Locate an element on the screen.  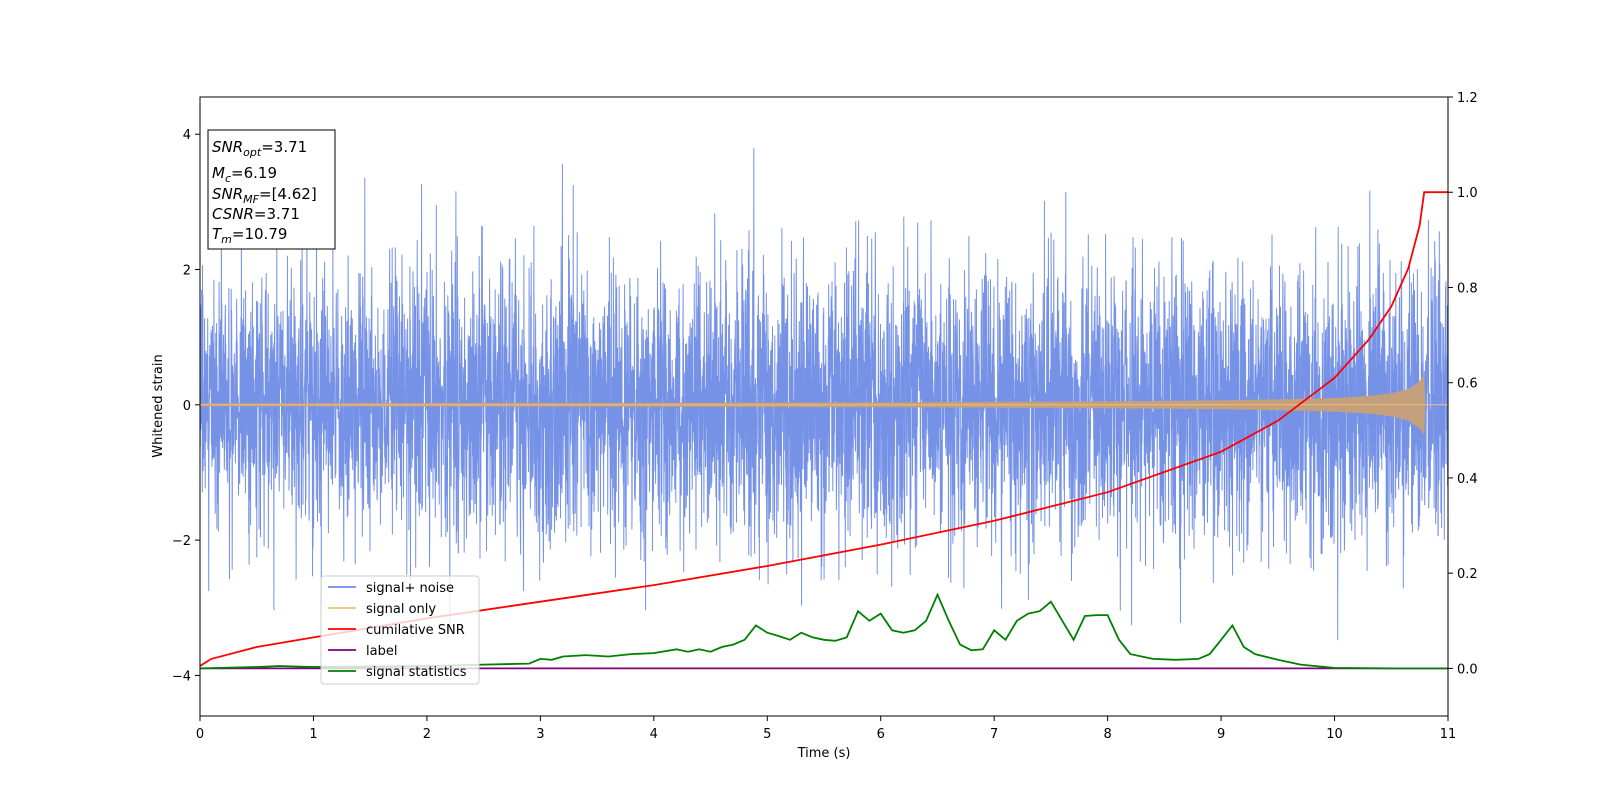
y2-tick-label: 0.2 is located at coordinates (1467, 574).